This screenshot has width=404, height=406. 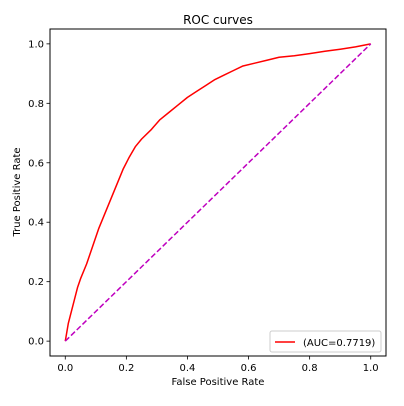 I want to click on y-axis-label: True Positive Rate, so click(x=17, y=192).